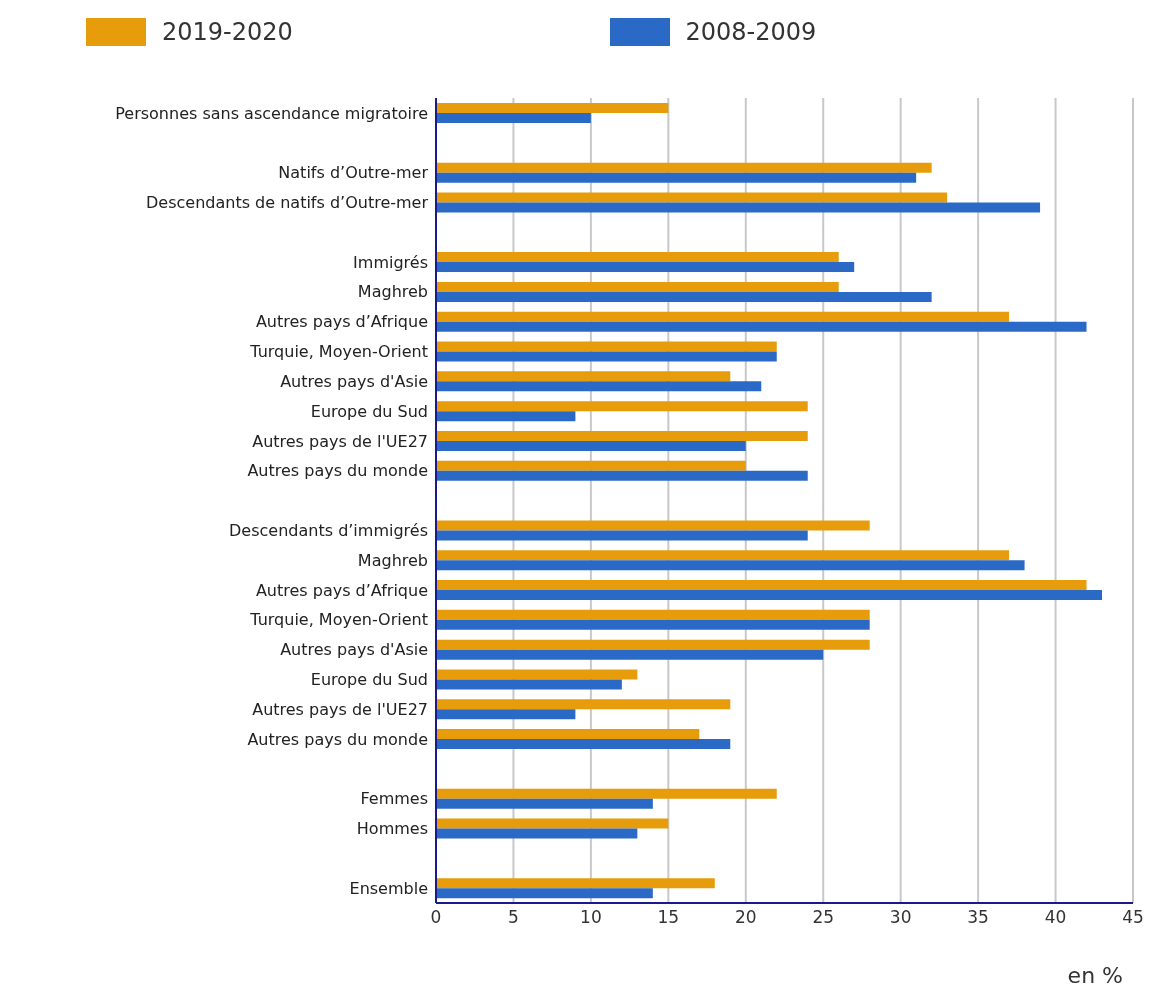 This screenshot has height=1001, width=1156. I want to click on x-axis-title: en %, so click(1095, 975).